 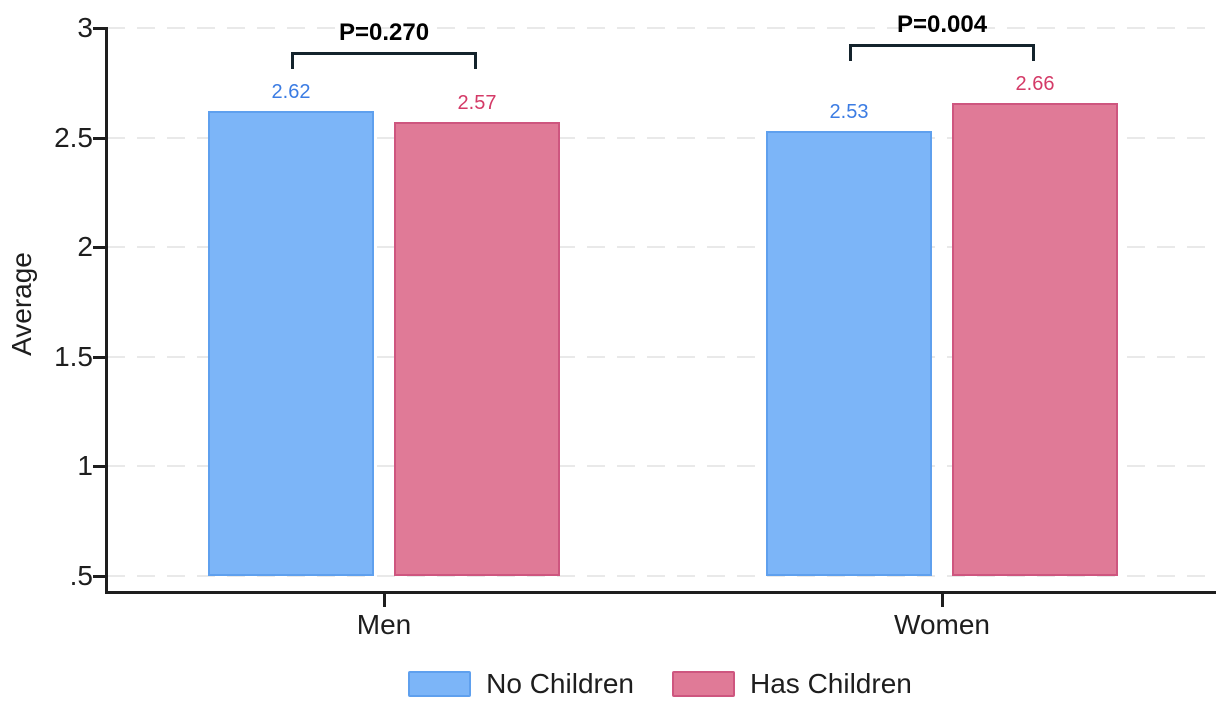 I want to click on y-tick-label-1-5: 1.5, so click(x=73, y=356).